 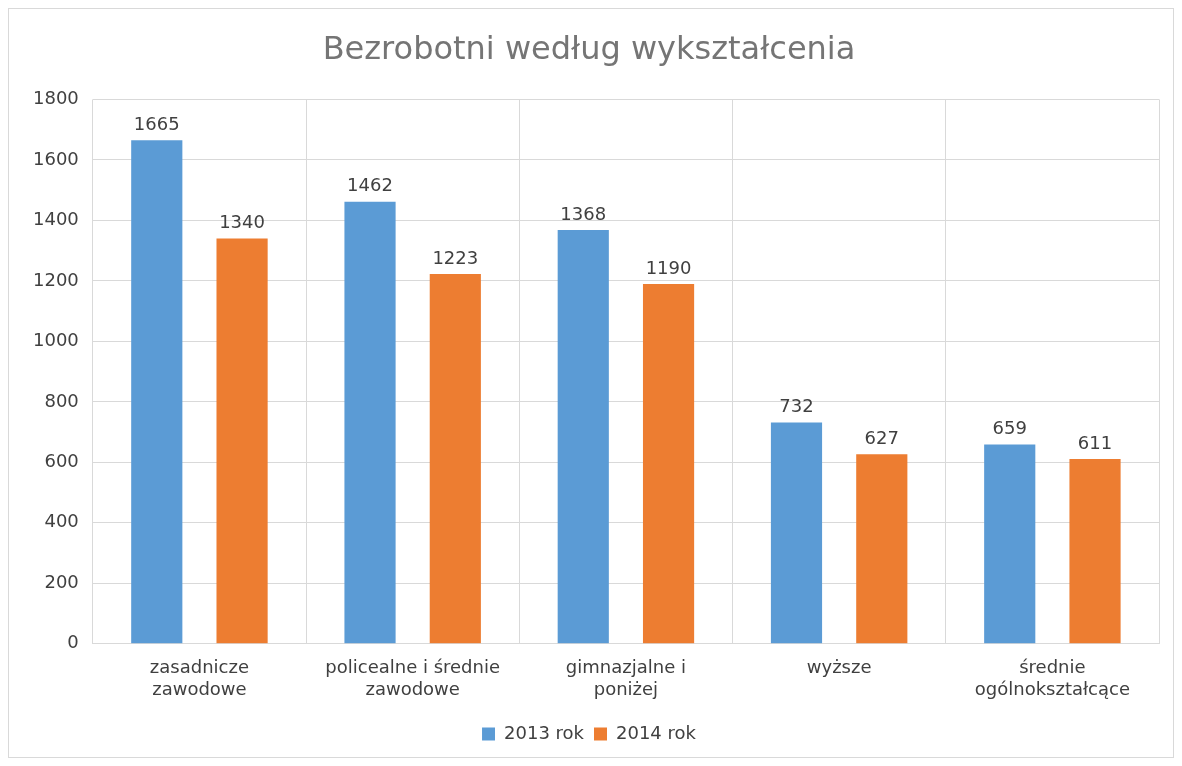 I want to click on y-tick-label: 600, so click(x=61, y=461).